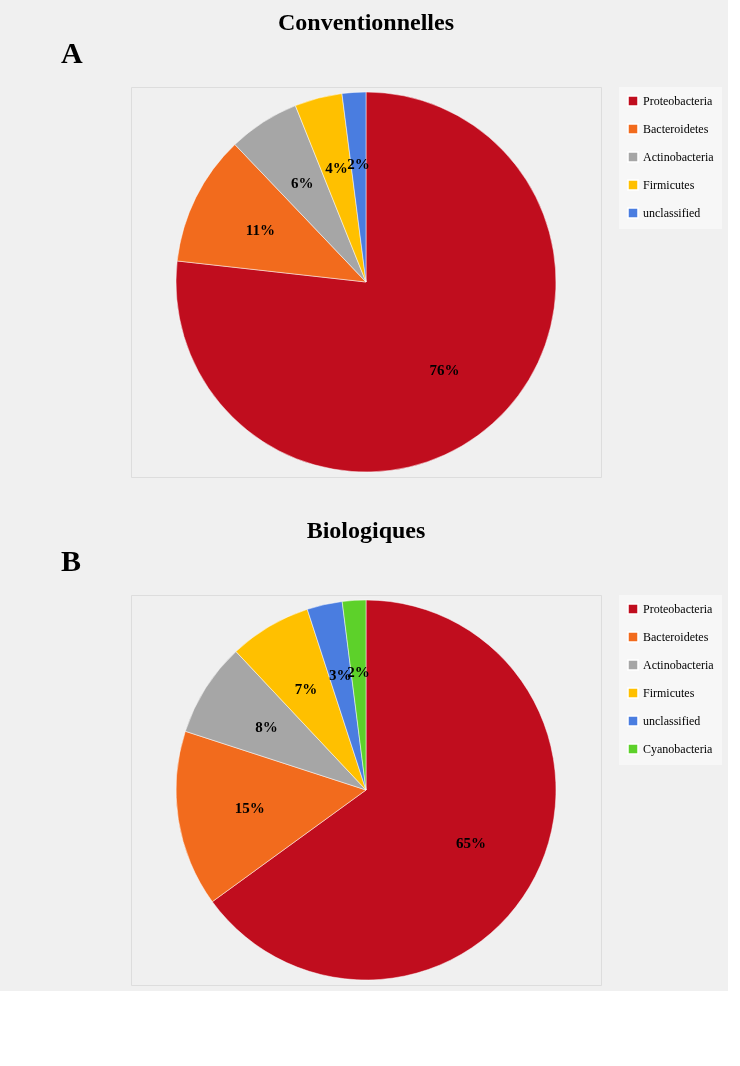 The image size is (740, 1066). What do you see at coordinates (366, 530) in the screenshot?
I see `chart-title: Biologiques` at bounding box center [366, 530].